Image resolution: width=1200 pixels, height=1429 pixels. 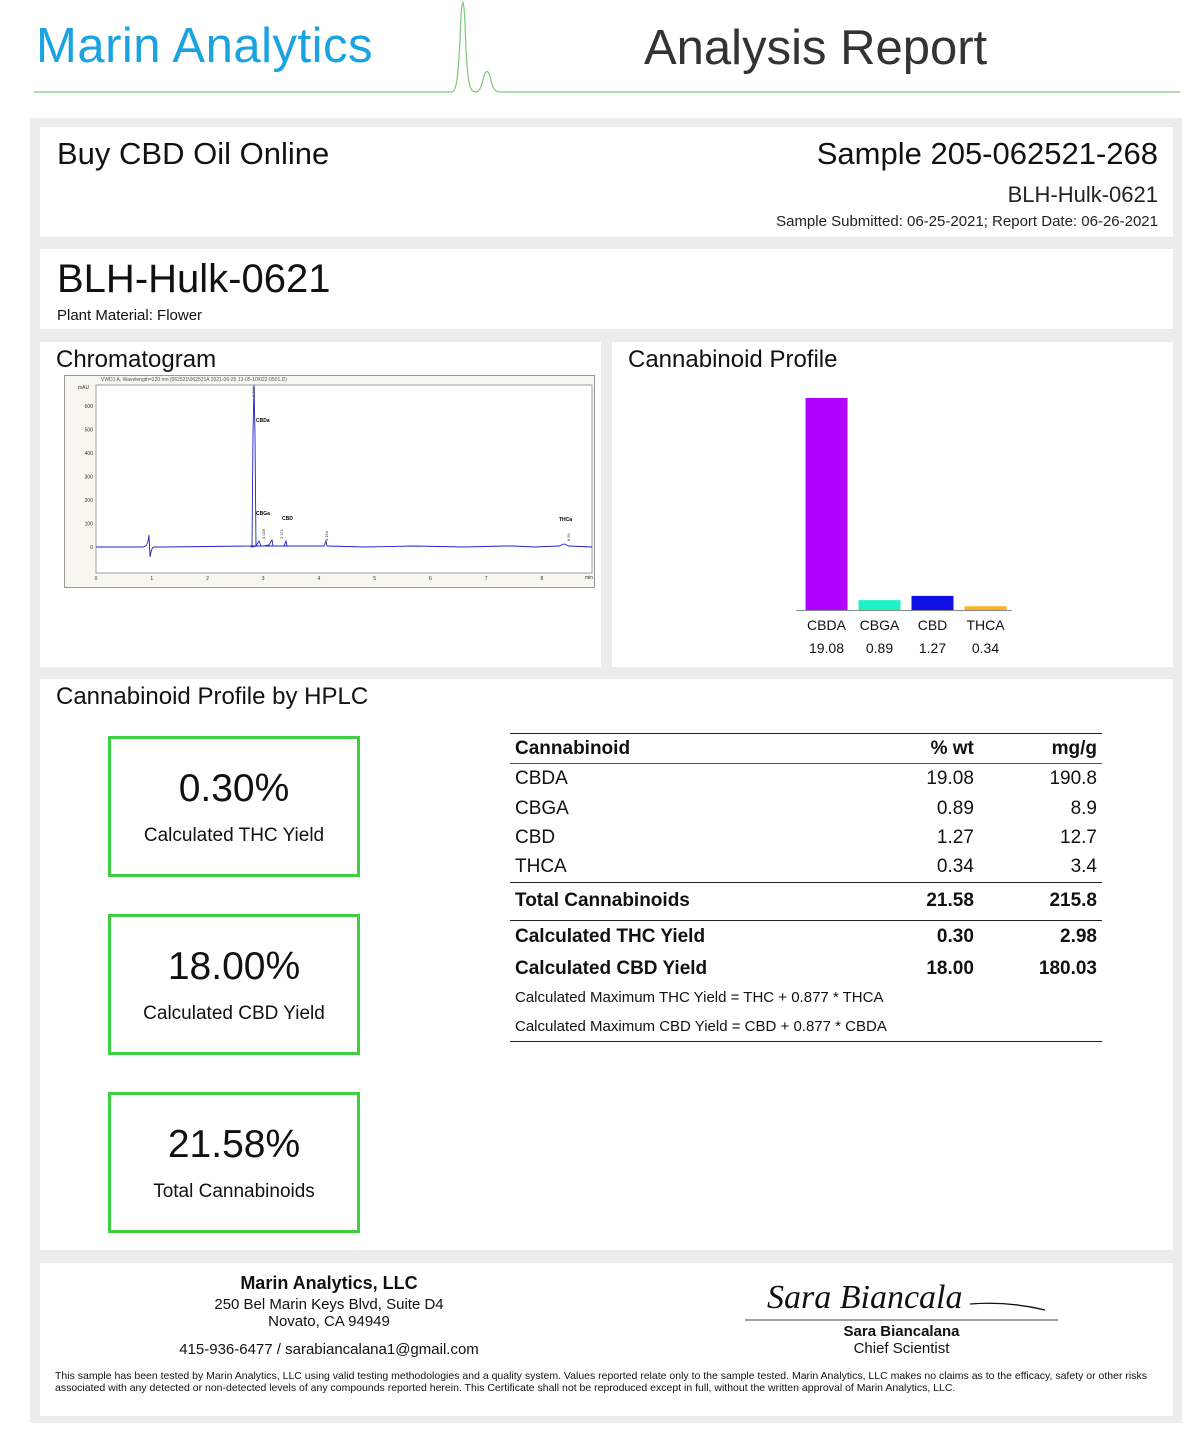 What do you see at coordinates (84, 388) in the screenshot?
I see `chromatogram-unit: mAU` at bounding box center [84, 388].